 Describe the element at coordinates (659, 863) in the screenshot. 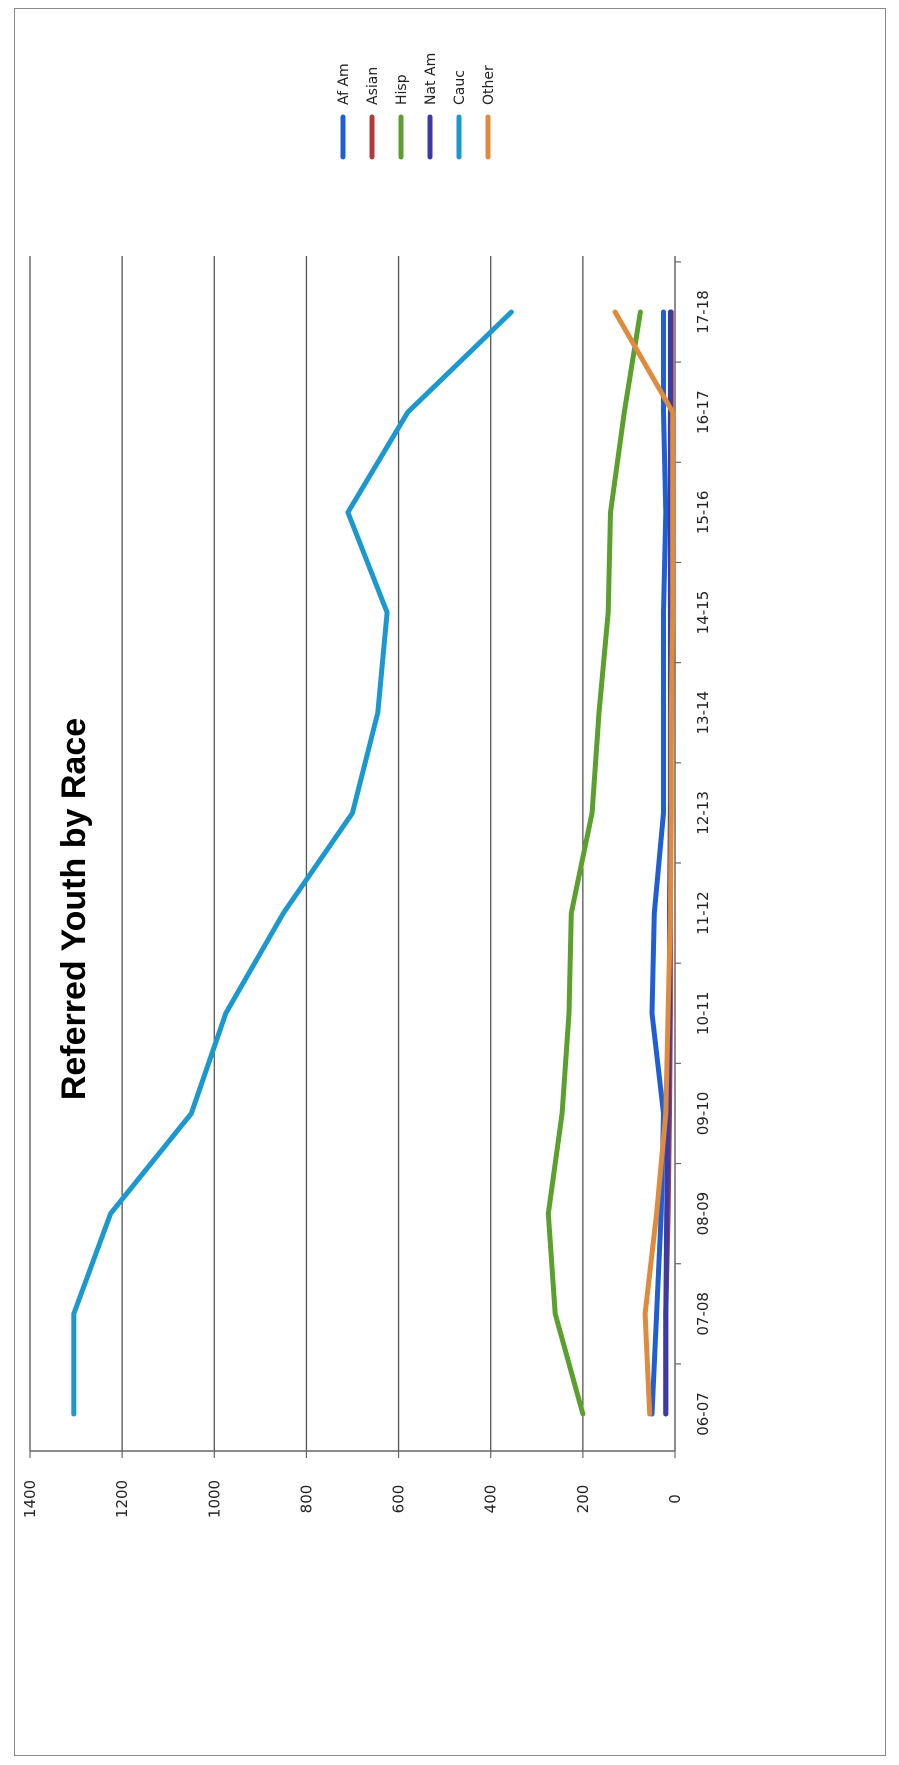

I see `series-line-af-am` at that location.